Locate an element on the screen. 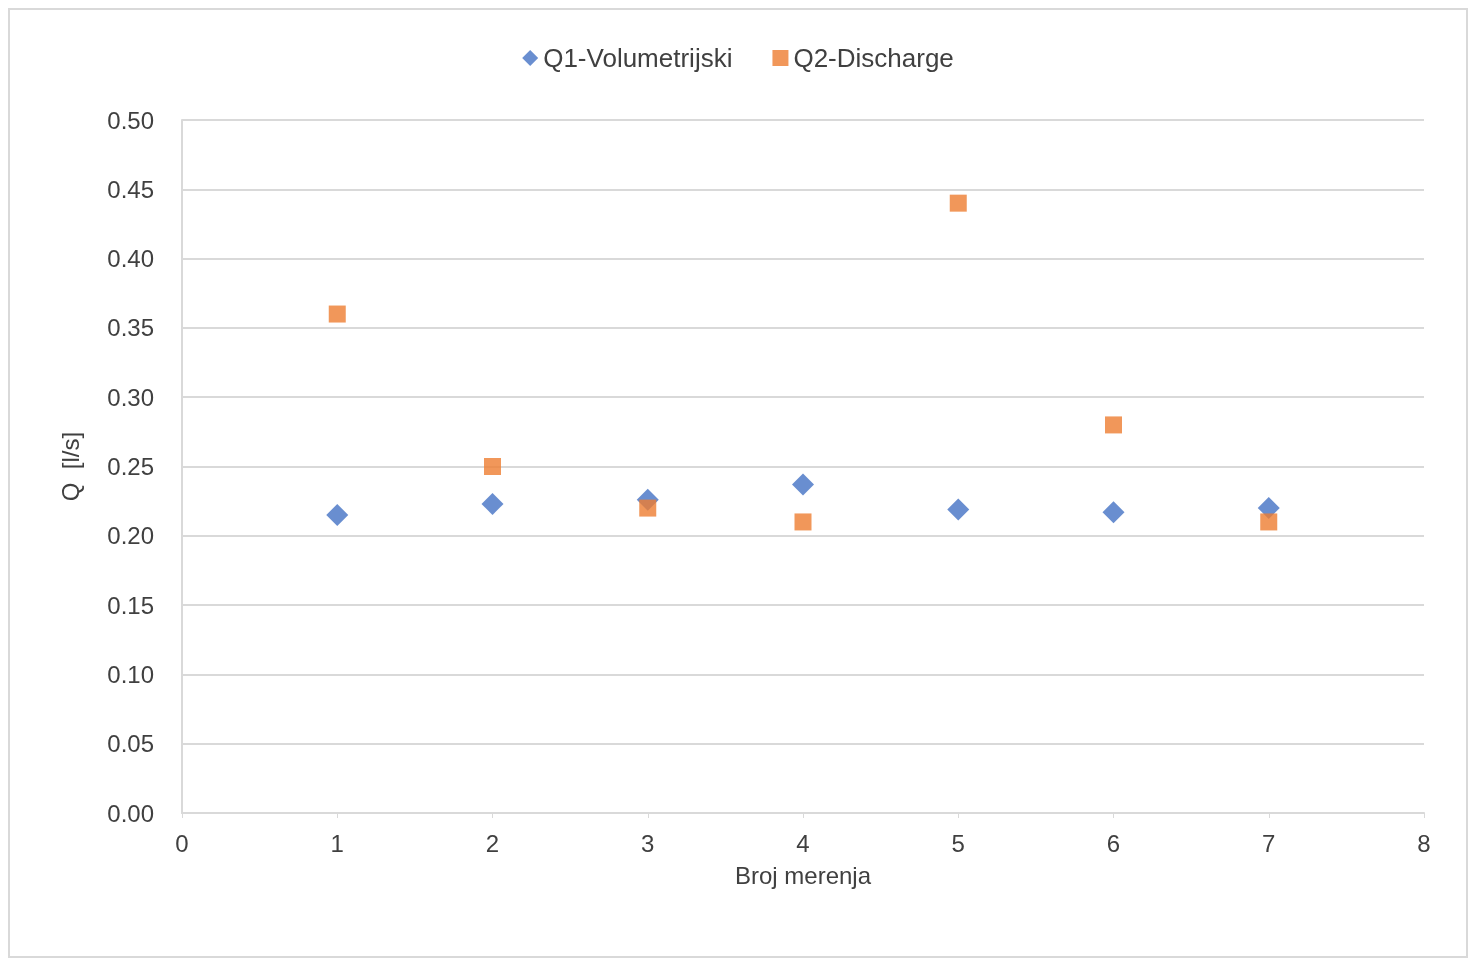 The image size is (1477, 966). y-tick-label: 0.20 is located at coordinates (130, 536).